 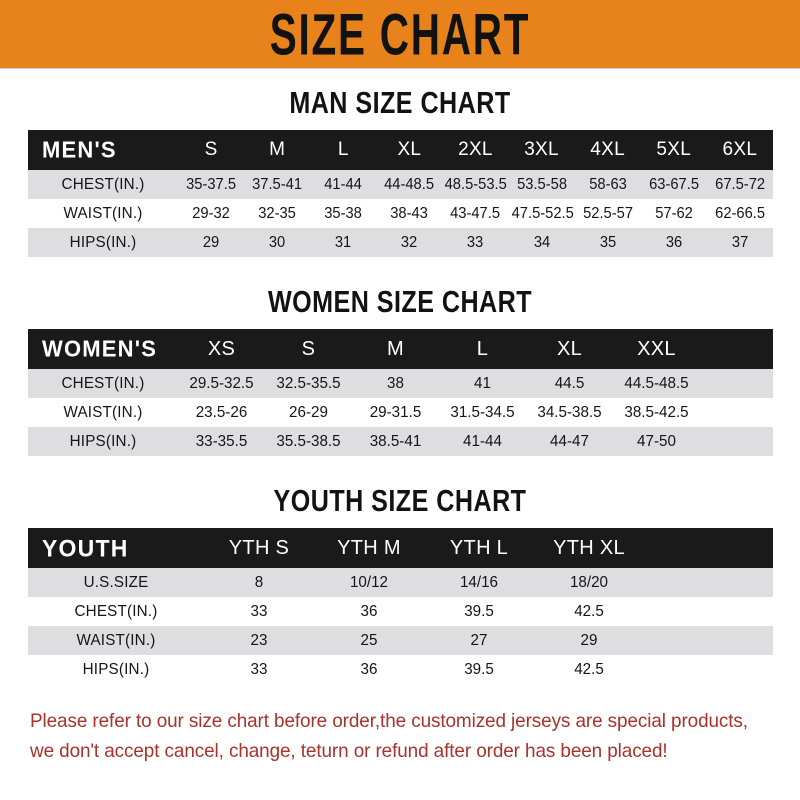 I want to click on page-title: SIZE CHART, so click(x=400, y=34).